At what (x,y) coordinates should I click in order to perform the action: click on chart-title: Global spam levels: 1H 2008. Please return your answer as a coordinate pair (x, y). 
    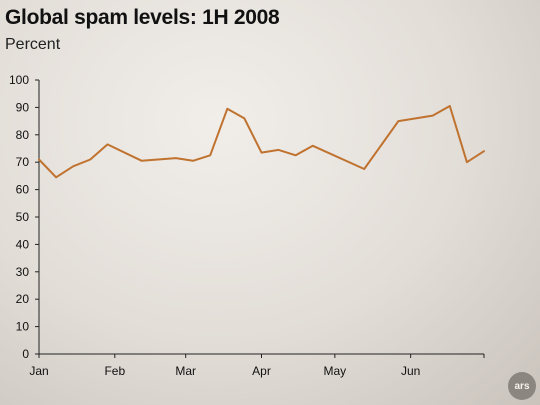
    Looking at the image, I should click on (142, 17).